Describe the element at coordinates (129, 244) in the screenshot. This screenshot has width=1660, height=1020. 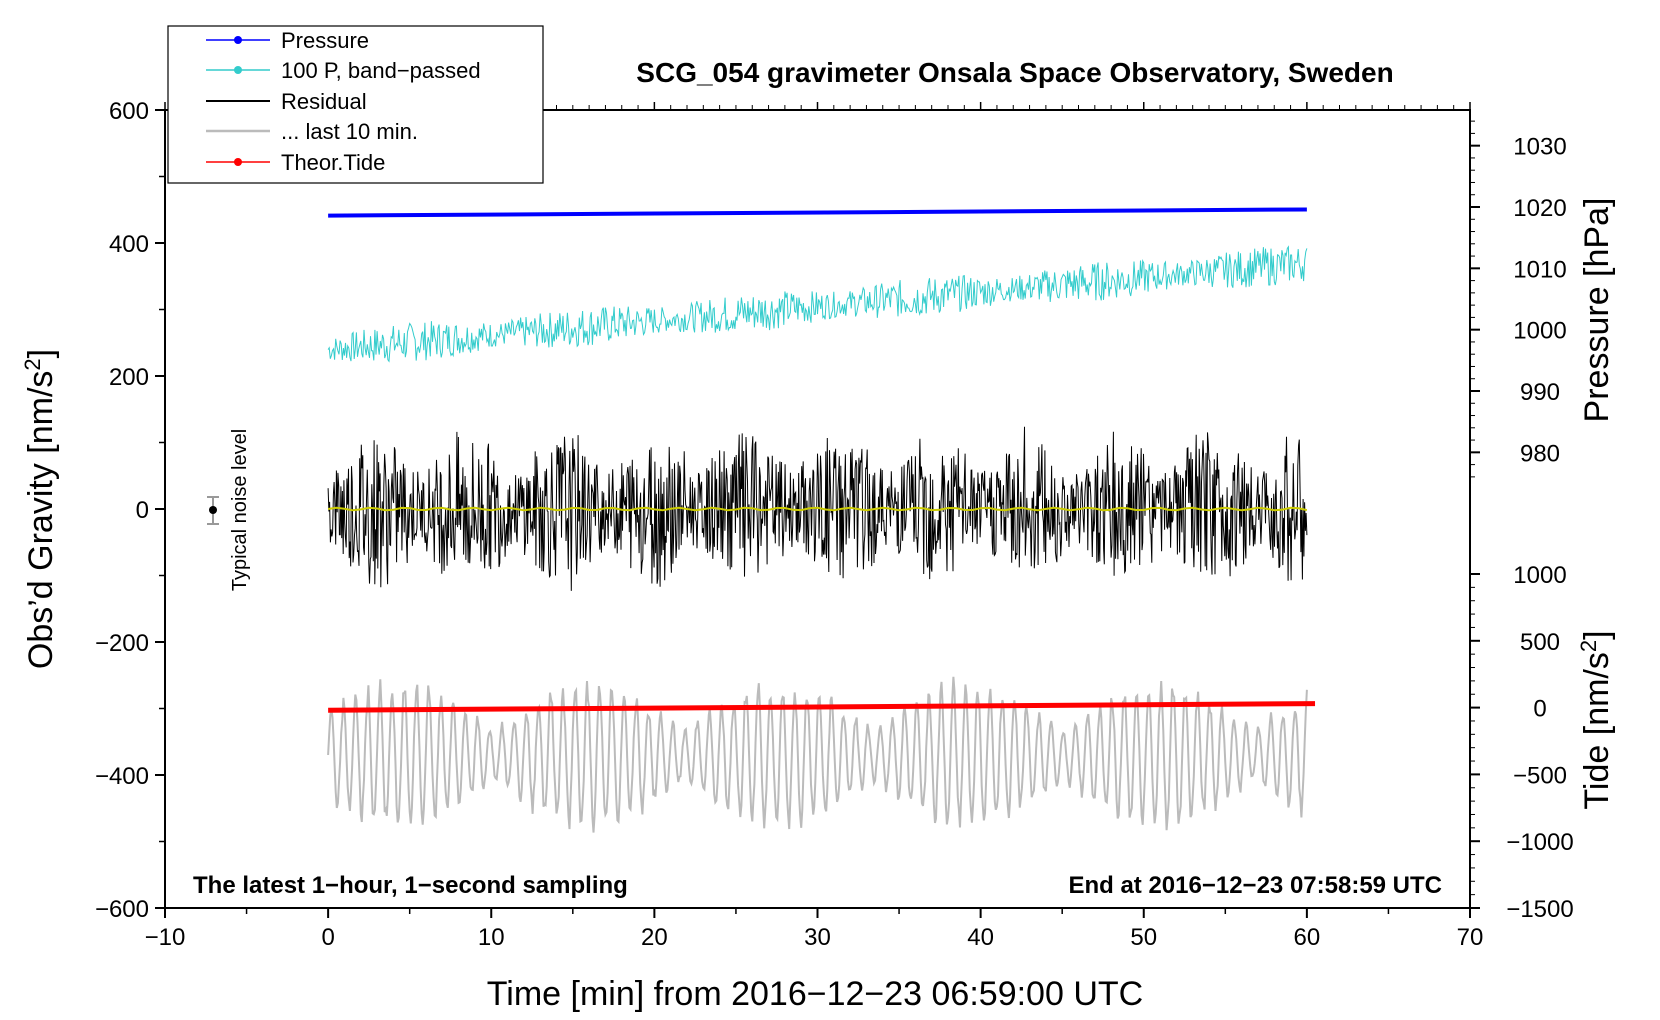
I see `y-tick-label: 400` at that location.